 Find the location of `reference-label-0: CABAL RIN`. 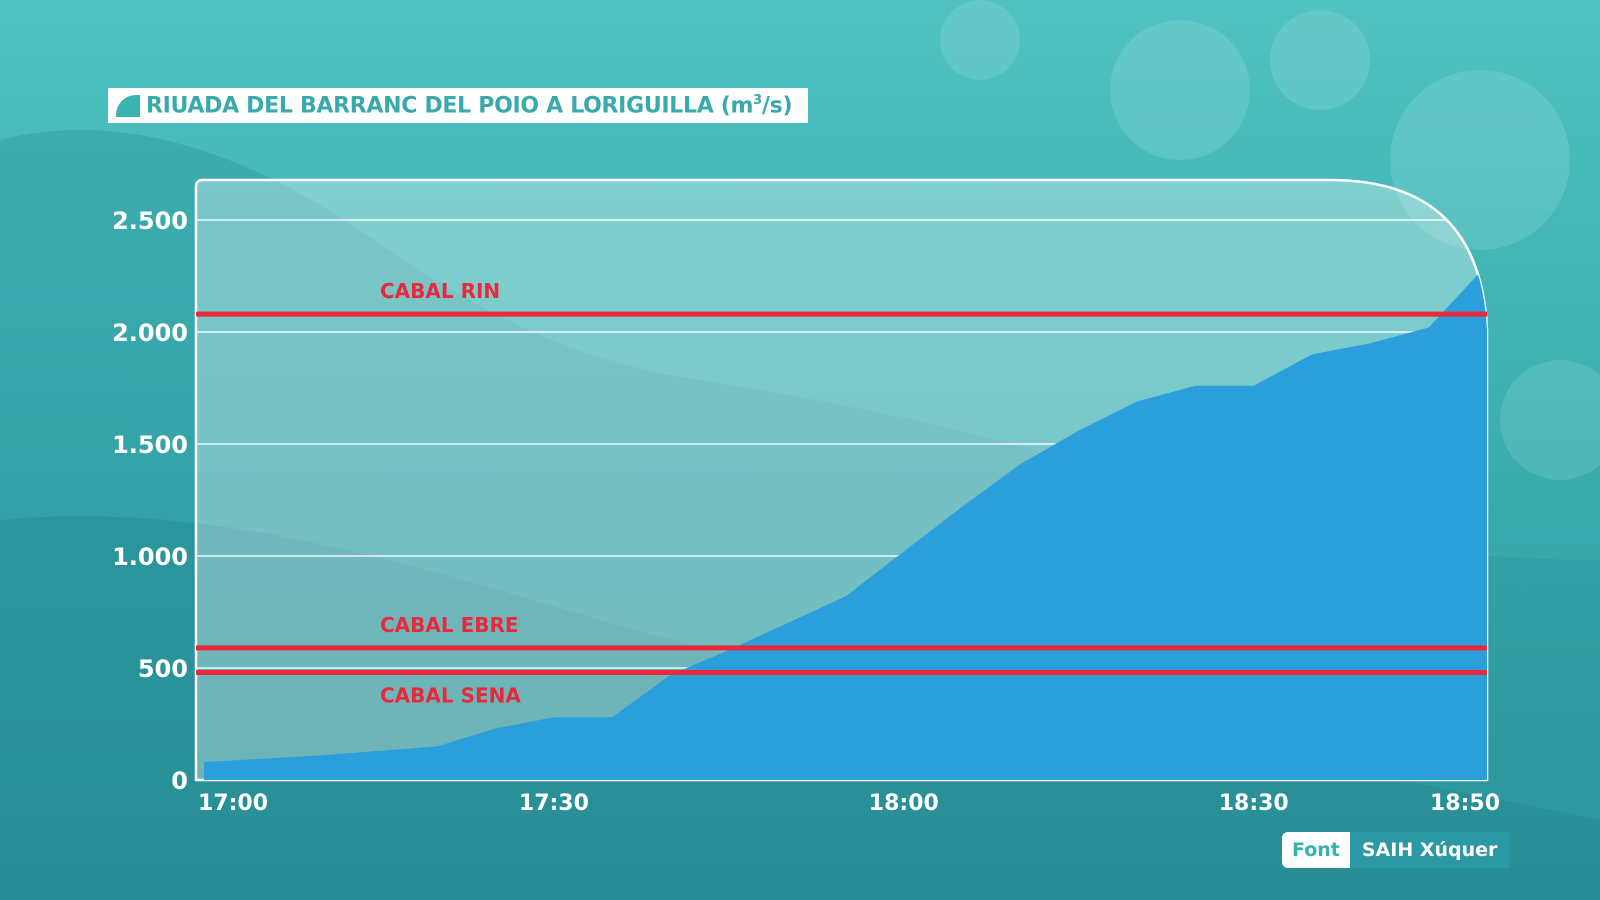

reference-label-0: CABAL RIN is located at coordinates (440, 291).